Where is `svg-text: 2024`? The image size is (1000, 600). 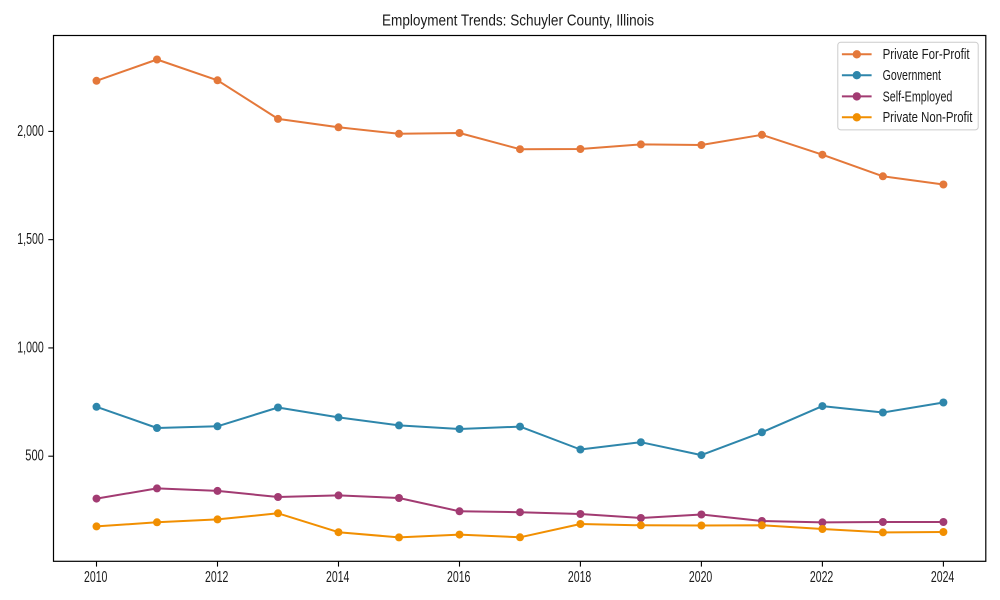
svg-text: 2024 is located at coordinates (943, 577).